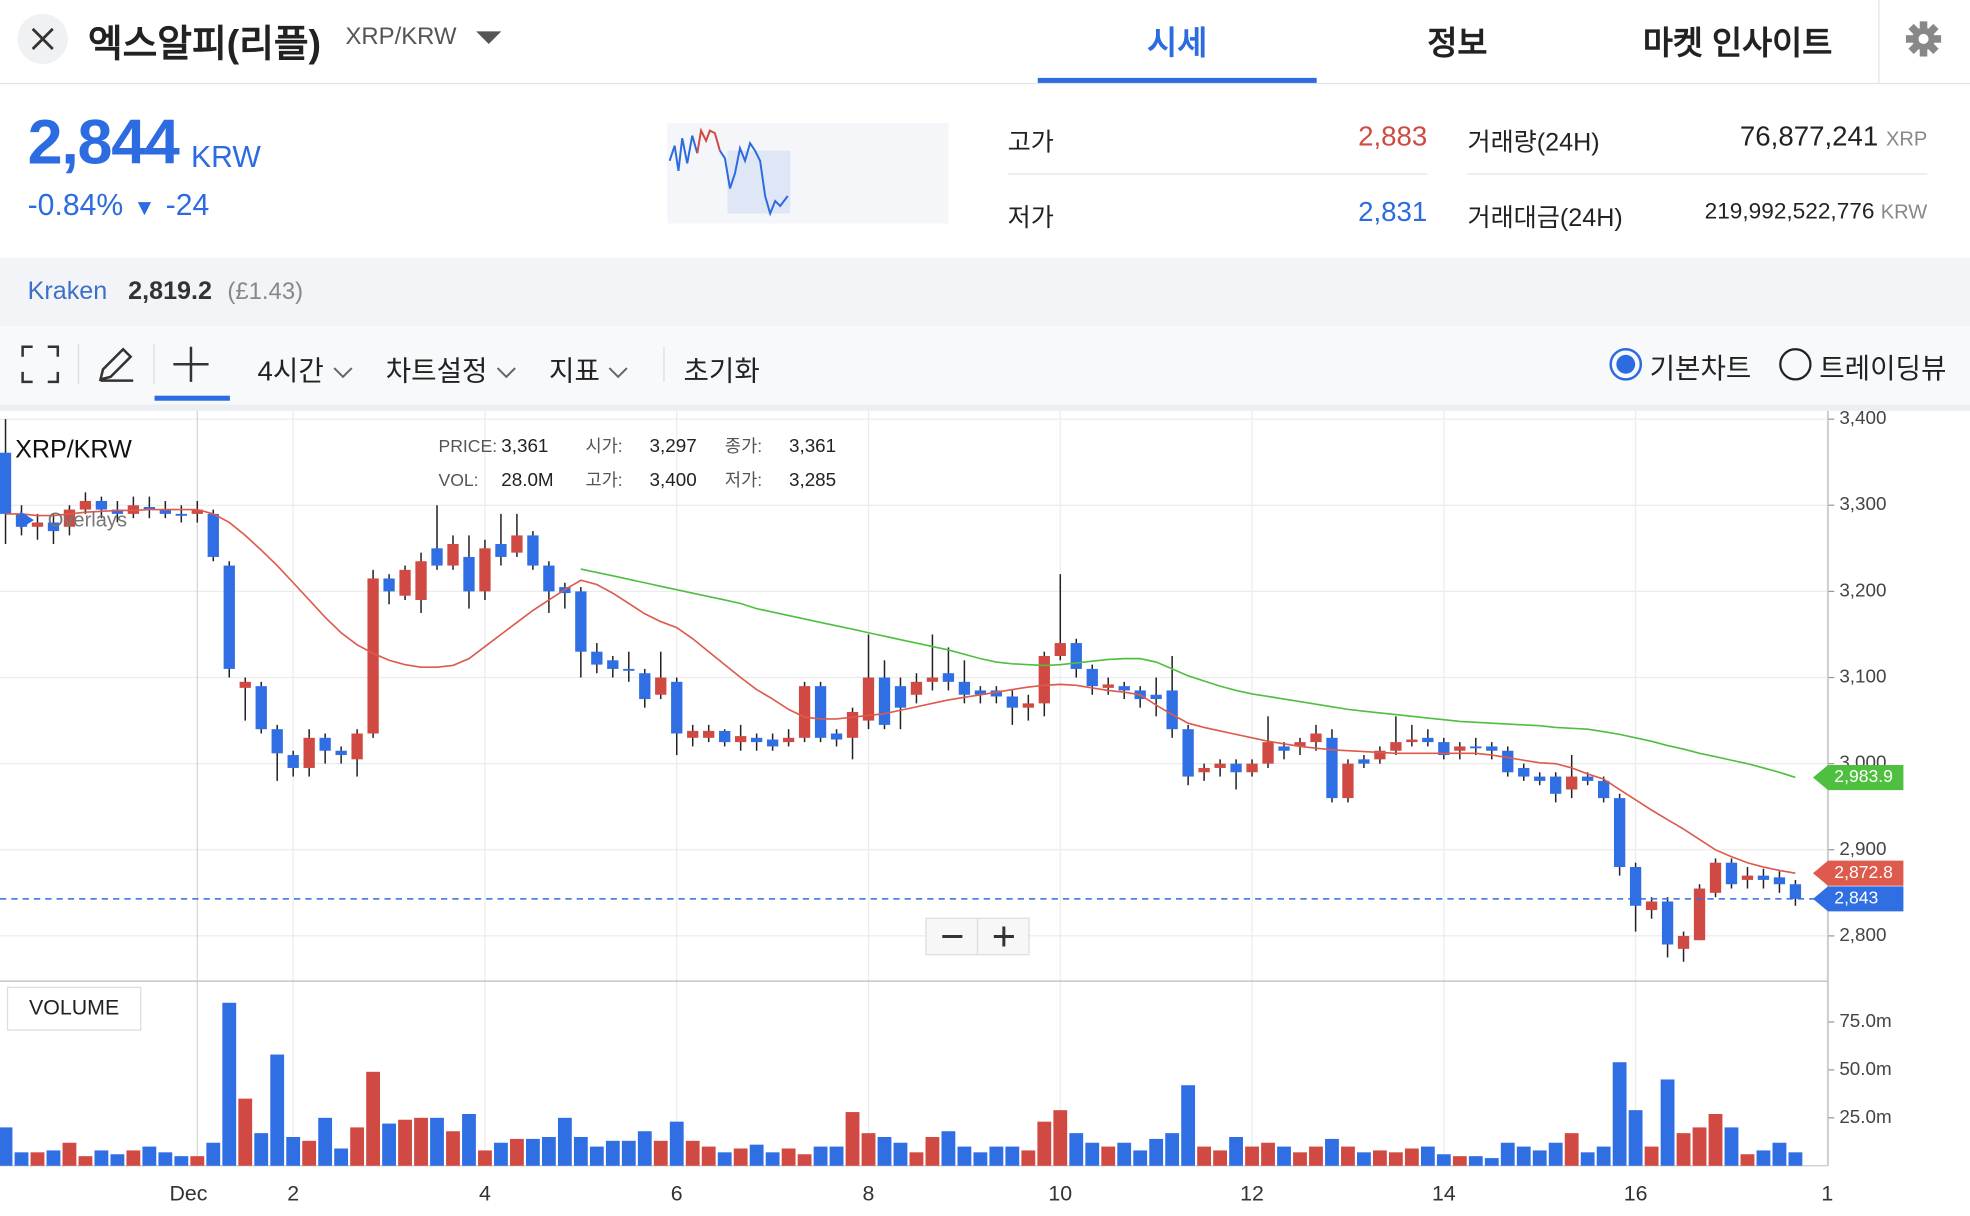 The width and height of the screenshot is (1970, 1216). I want to click on dropdown-icon, so click(489, 38).